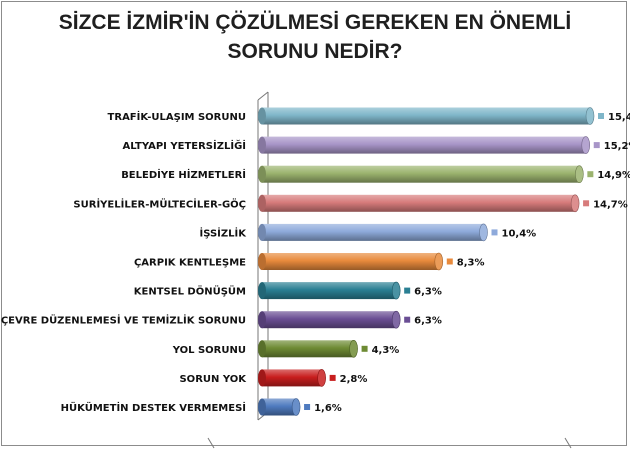  What do you see at coordinates (159, 203) in the screenshot?
I see `category-label: SURİYELİLER-MÜLTECİLER-GÖÇ` at bounding box center [159, 203].